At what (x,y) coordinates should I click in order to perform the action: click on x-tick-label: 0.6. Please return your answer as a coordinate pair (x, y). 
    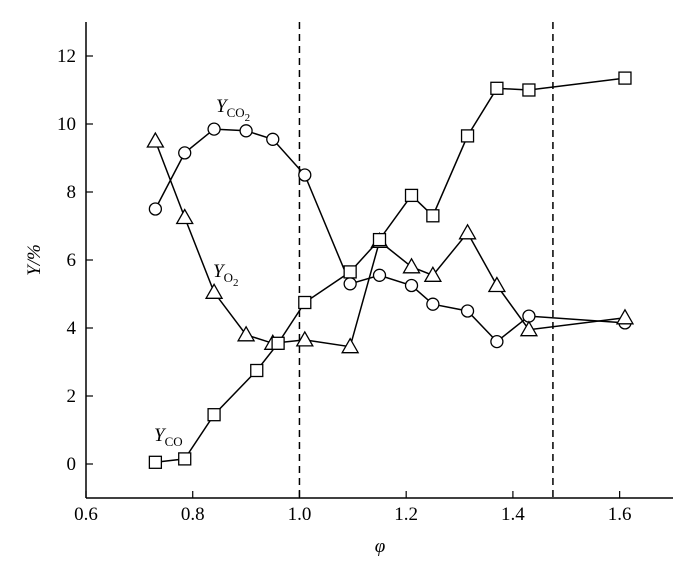
    Looking at the image, I should click on (86, 514).